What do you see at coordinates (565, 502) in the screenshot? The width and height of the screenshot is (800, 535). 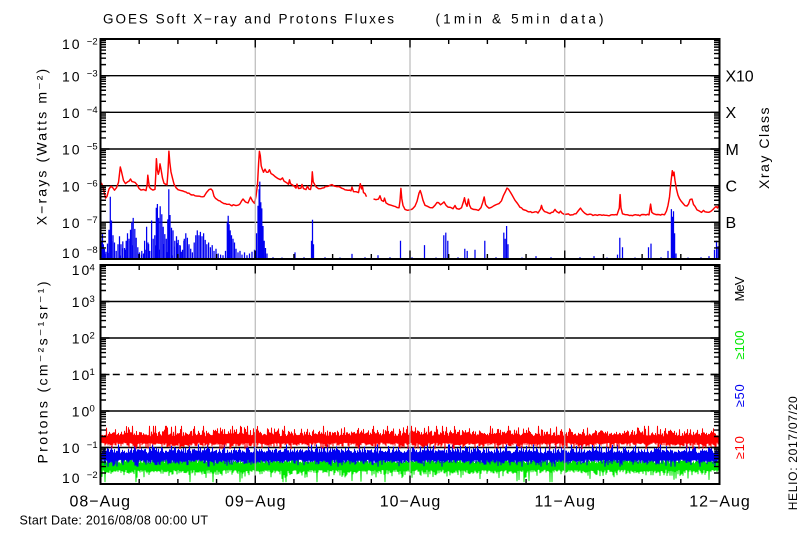 I see `svg-text: 11−Aug` at bounding box center [565, 502].